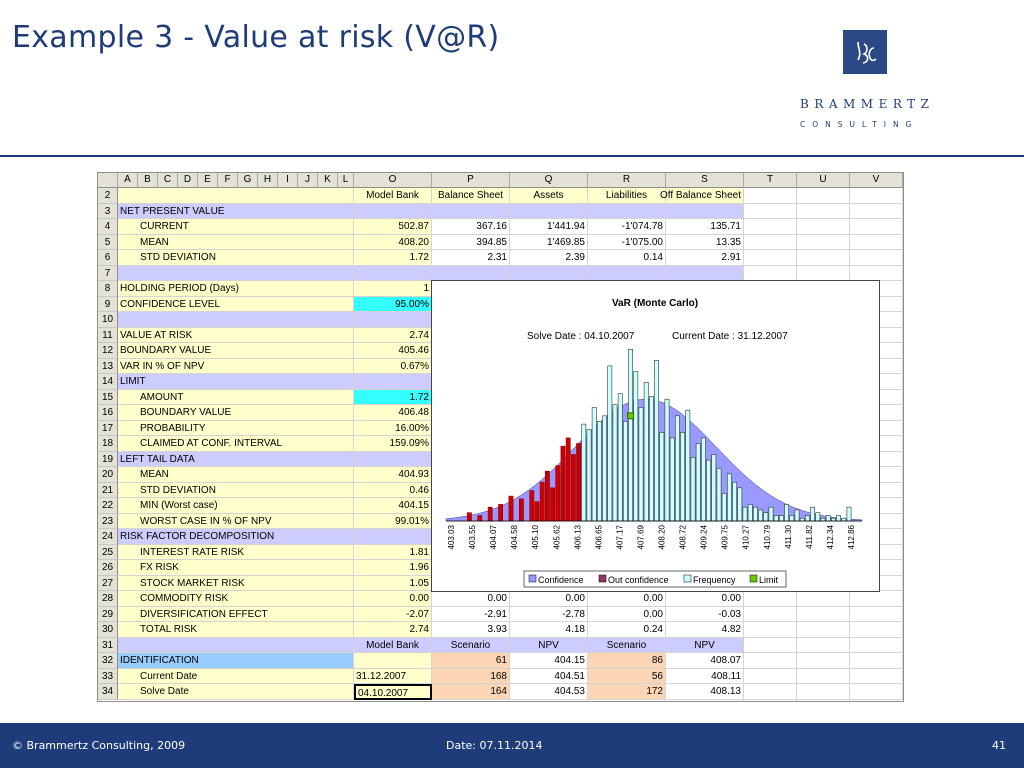 The image size is (1024, 768). Describe the element at coordinates (108, 599) in the screenshot. I see `row-number: 28` at that location.